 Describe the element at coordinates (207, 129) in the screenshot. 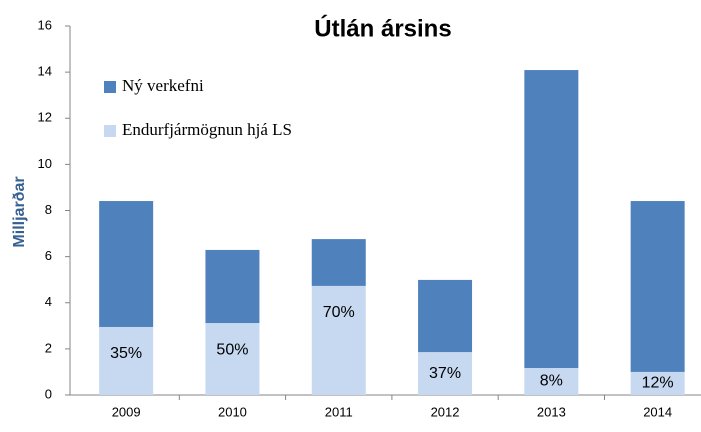

I see `legend-label: Endurfjármögnun hjá LS` at that location.